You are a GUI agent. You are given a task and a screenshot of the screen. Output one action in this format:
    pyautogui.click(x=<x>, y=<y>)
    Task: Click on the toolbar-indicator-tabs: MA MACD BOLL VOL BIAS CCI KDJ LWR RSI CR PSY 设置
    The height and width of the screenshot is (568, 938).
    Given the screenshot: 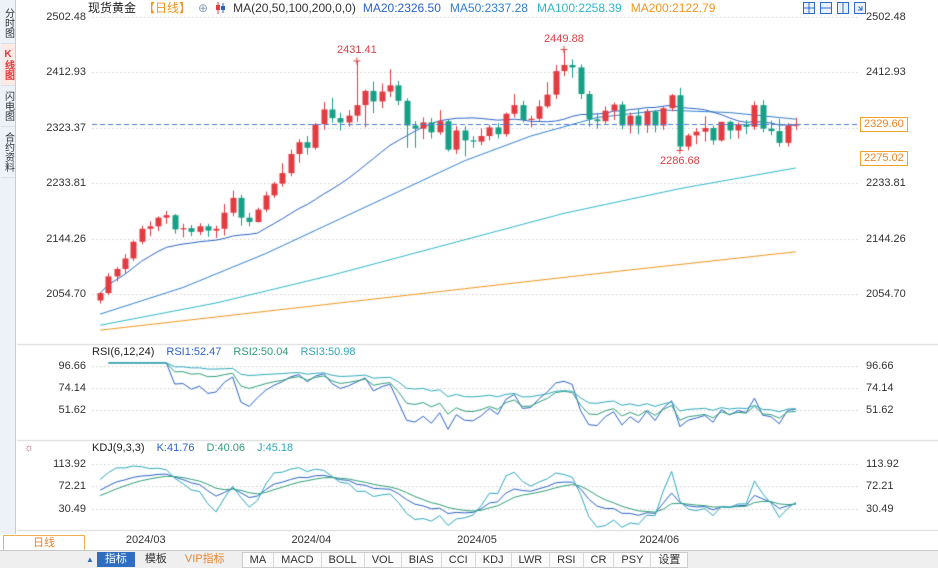 What is the action you would take?
    pyautogui.click(x=462, y=559)
    